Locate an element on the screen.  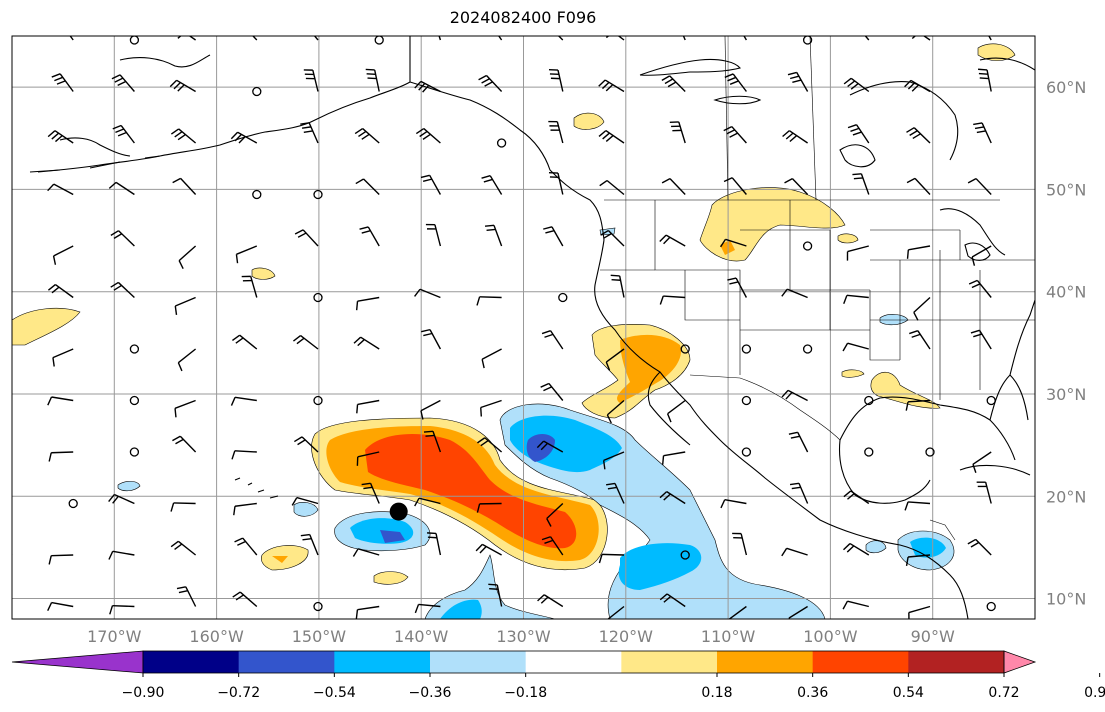
colorbar-tick-label: 0.18 is located at coordinates (716, 693).